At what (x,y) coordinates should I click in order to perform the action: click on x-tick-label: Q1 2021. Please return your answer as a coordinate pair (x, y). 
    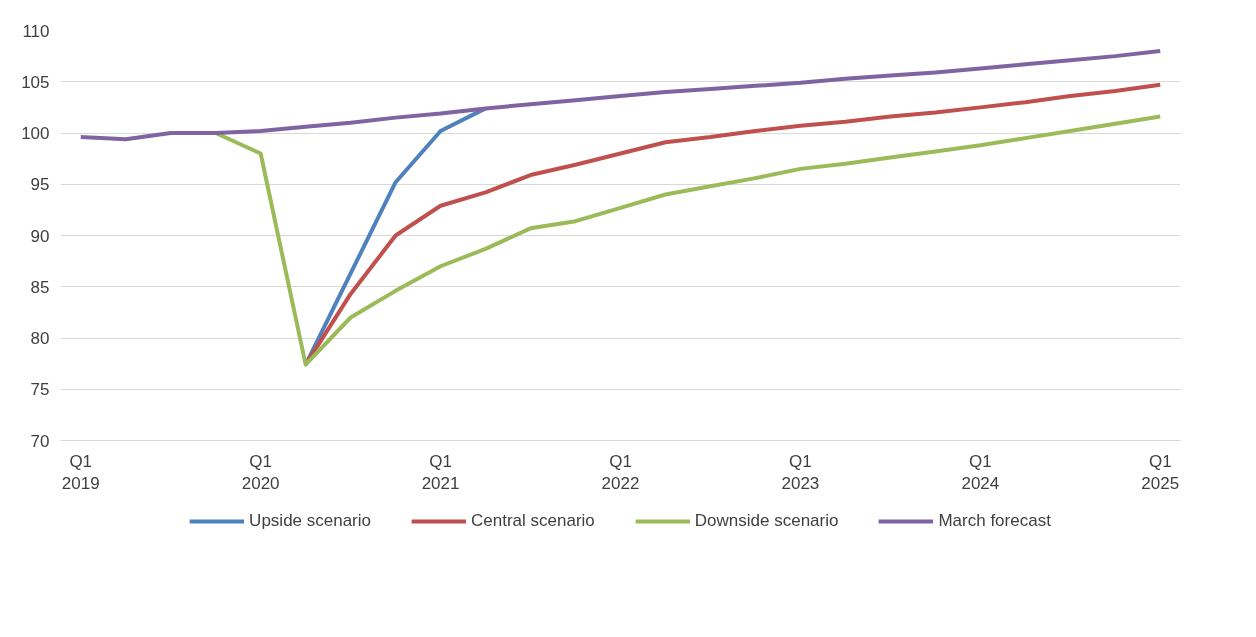
    Looking at the image, I should click on (440, 472).